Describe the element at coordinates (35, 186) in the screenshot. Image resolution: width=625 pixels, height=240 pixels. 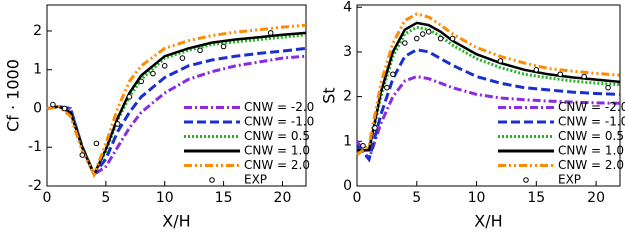
I see `y-tick-label: -2` at that location.